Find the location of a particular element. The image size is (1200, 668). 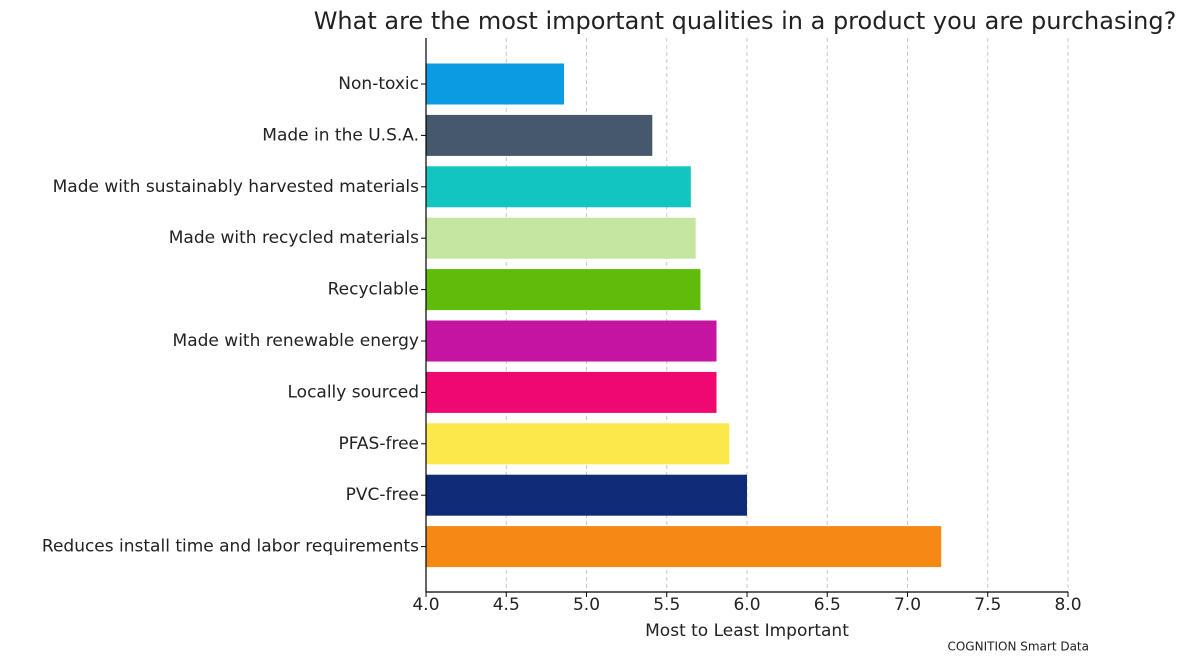

x-tick-label: 8.0 is located at coordinates (1067, 605).